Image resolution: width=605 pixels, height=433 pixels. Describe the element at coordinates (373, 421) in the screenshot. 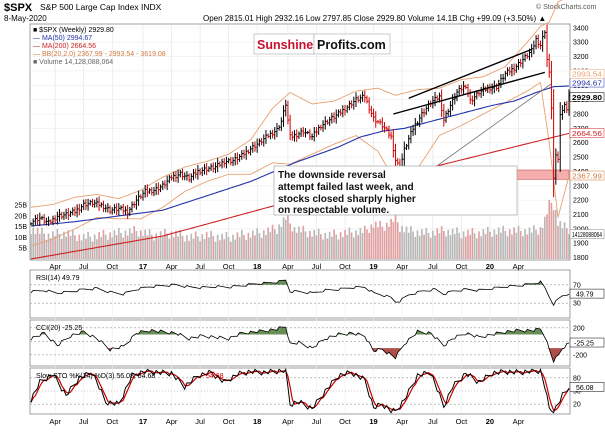

I see `x-tick-label: 19` at that location.